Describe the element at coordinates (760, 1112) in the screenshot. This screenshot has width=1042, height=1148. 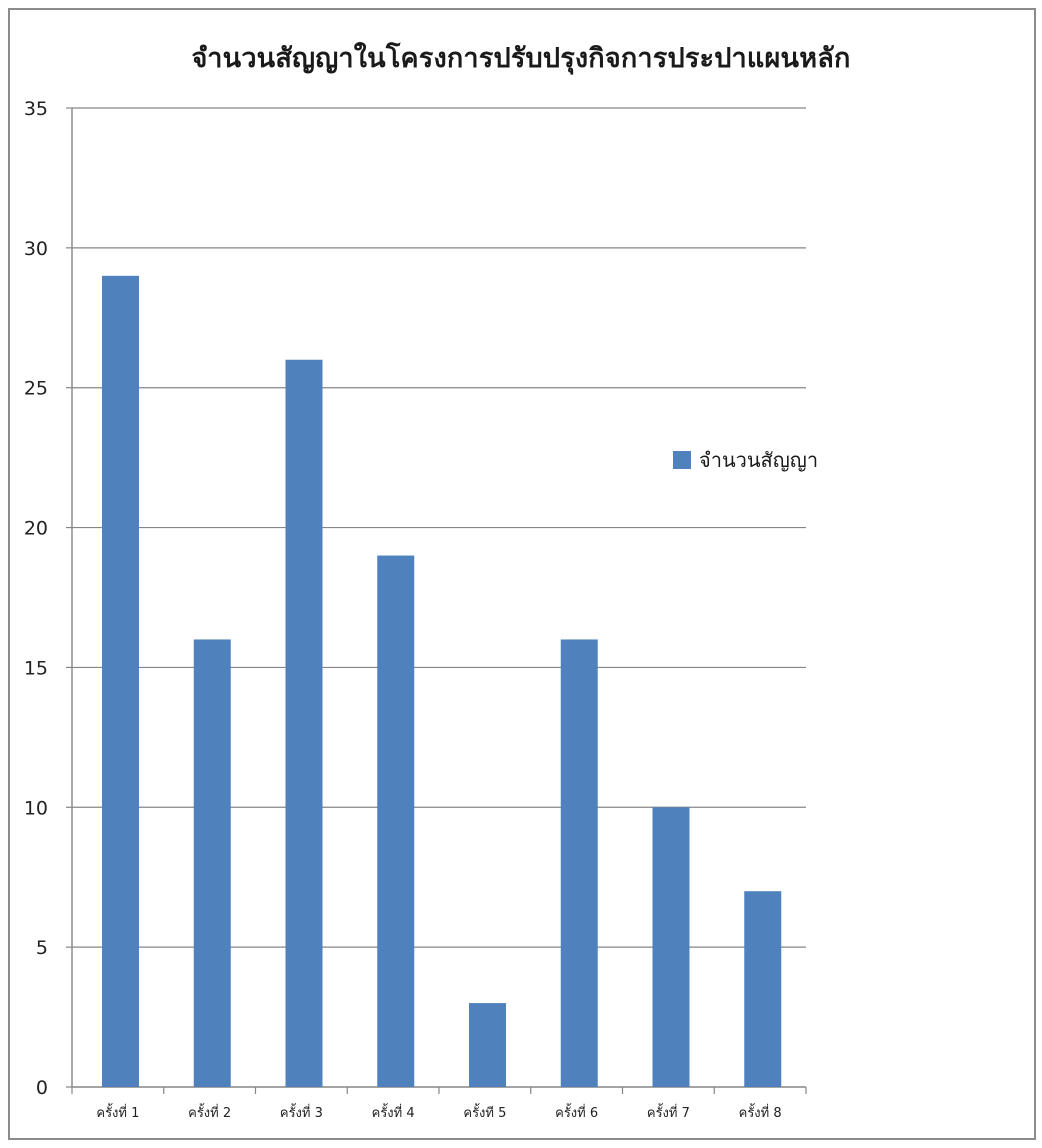
I see `x-tick-label: ครั้งที่ 8` at that location.